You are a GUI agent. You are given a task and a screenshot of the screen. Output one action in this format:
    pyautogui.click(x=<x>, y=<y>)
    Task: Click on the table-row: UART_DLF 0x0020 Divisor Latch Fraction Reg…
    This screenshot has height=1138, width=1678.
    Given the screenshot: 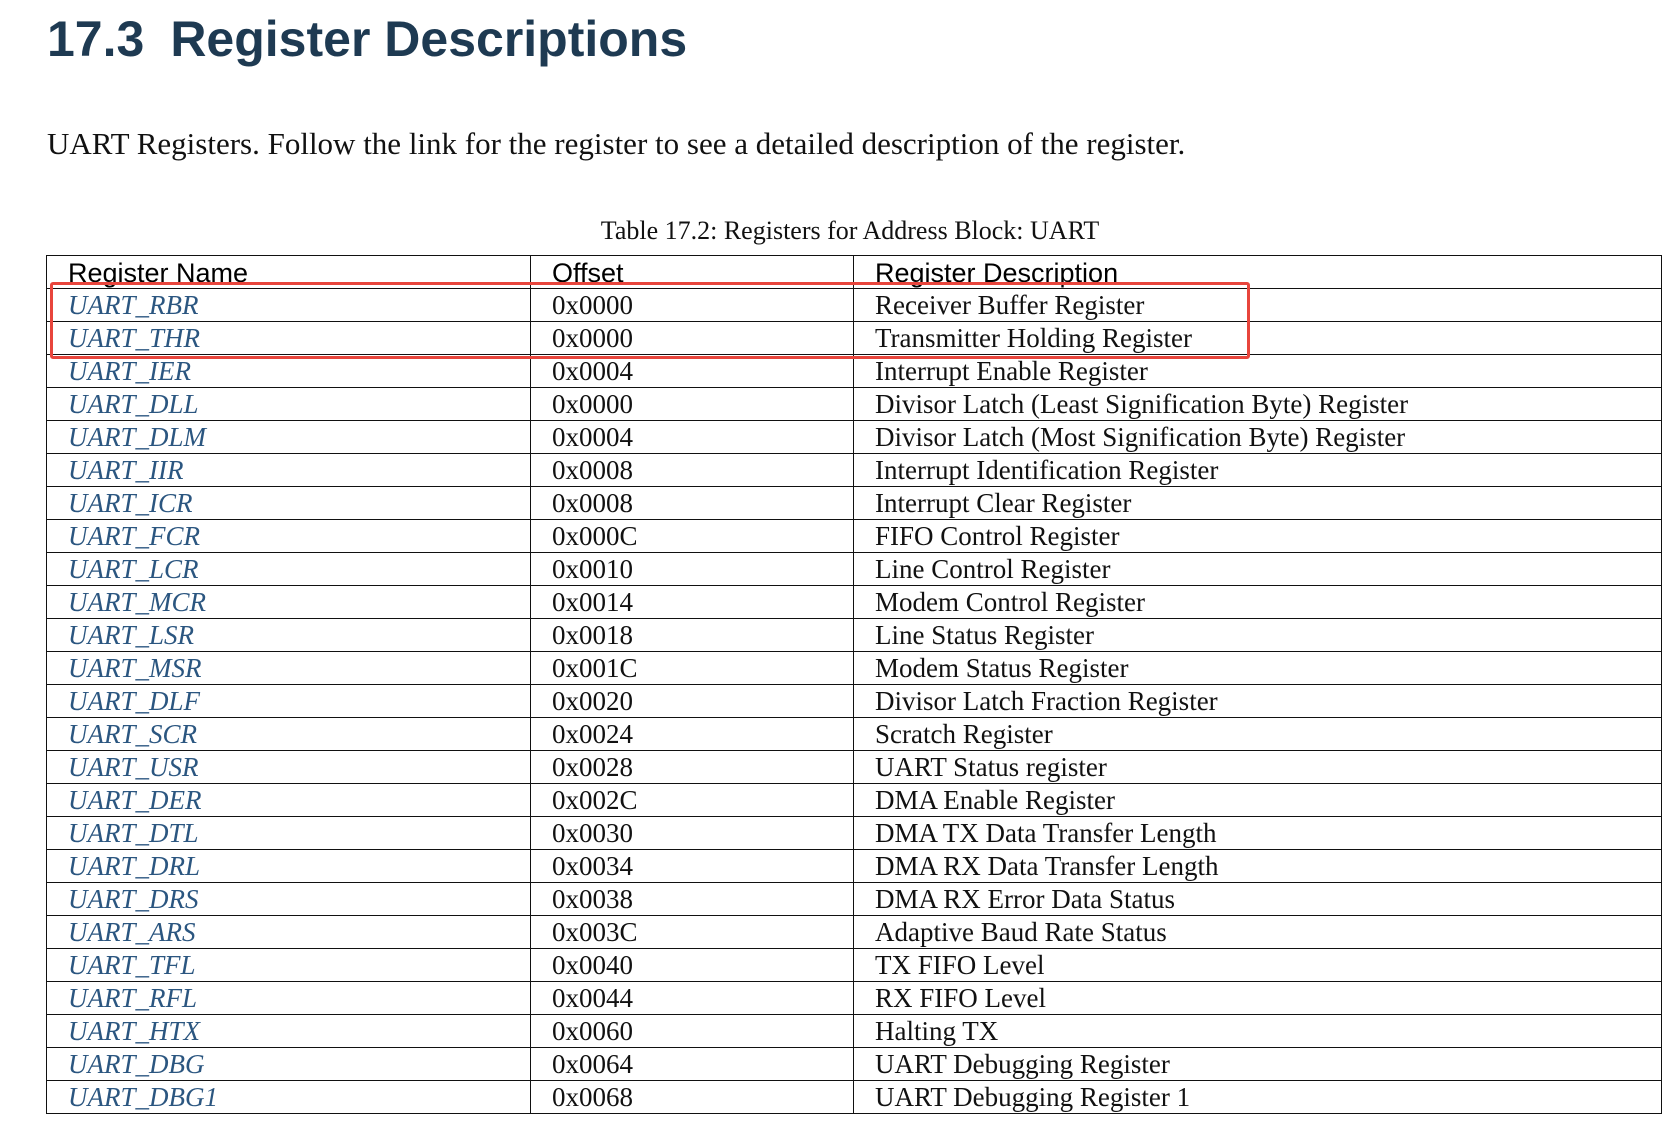 What is the action you would take?
    pyautogui.click(x=854, y=701)
    